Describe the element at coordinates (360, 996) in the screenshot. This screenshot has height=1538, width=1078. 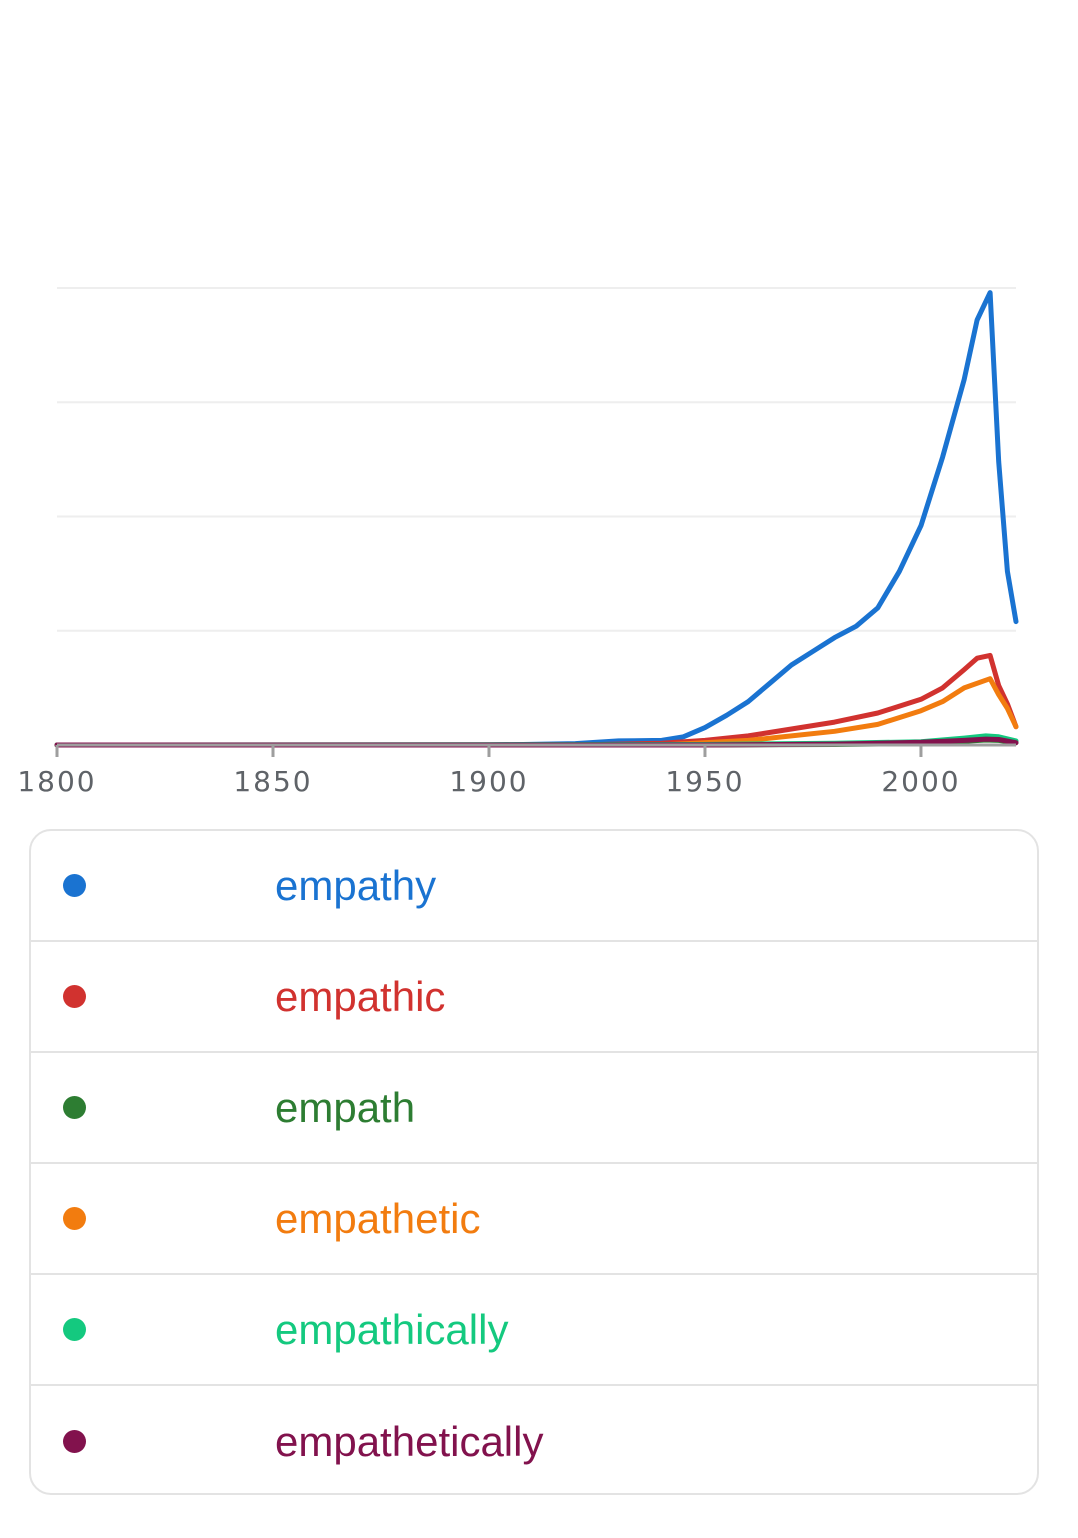
I see `legend-label: empathic` at that location.